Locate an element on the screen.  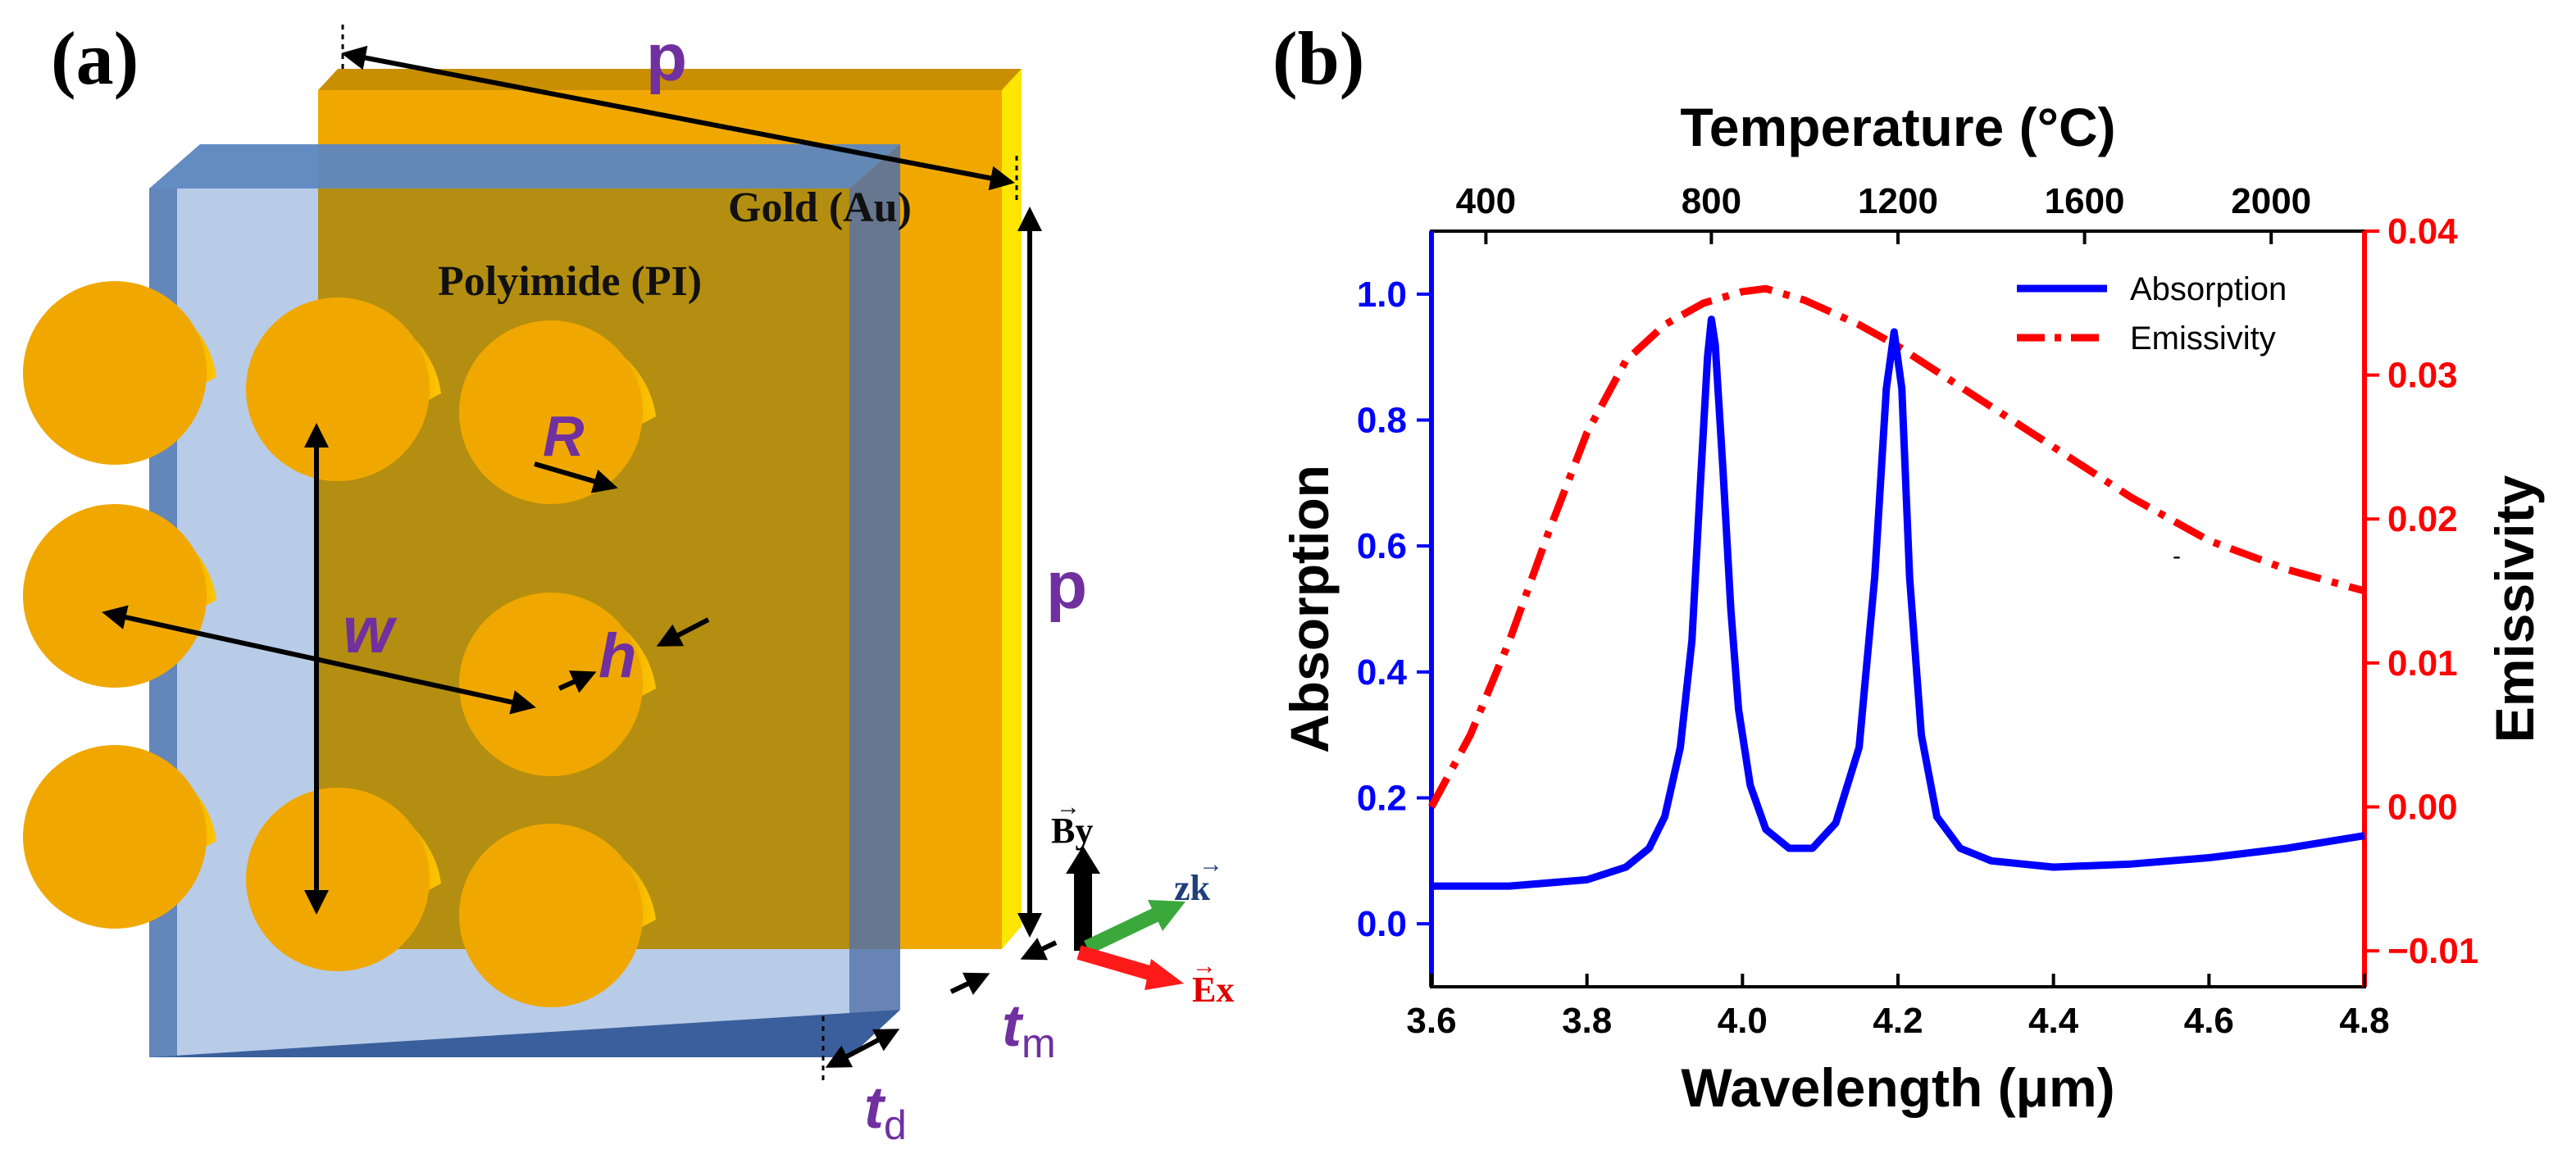
dim-R-line is located at coordinates (576, 477).